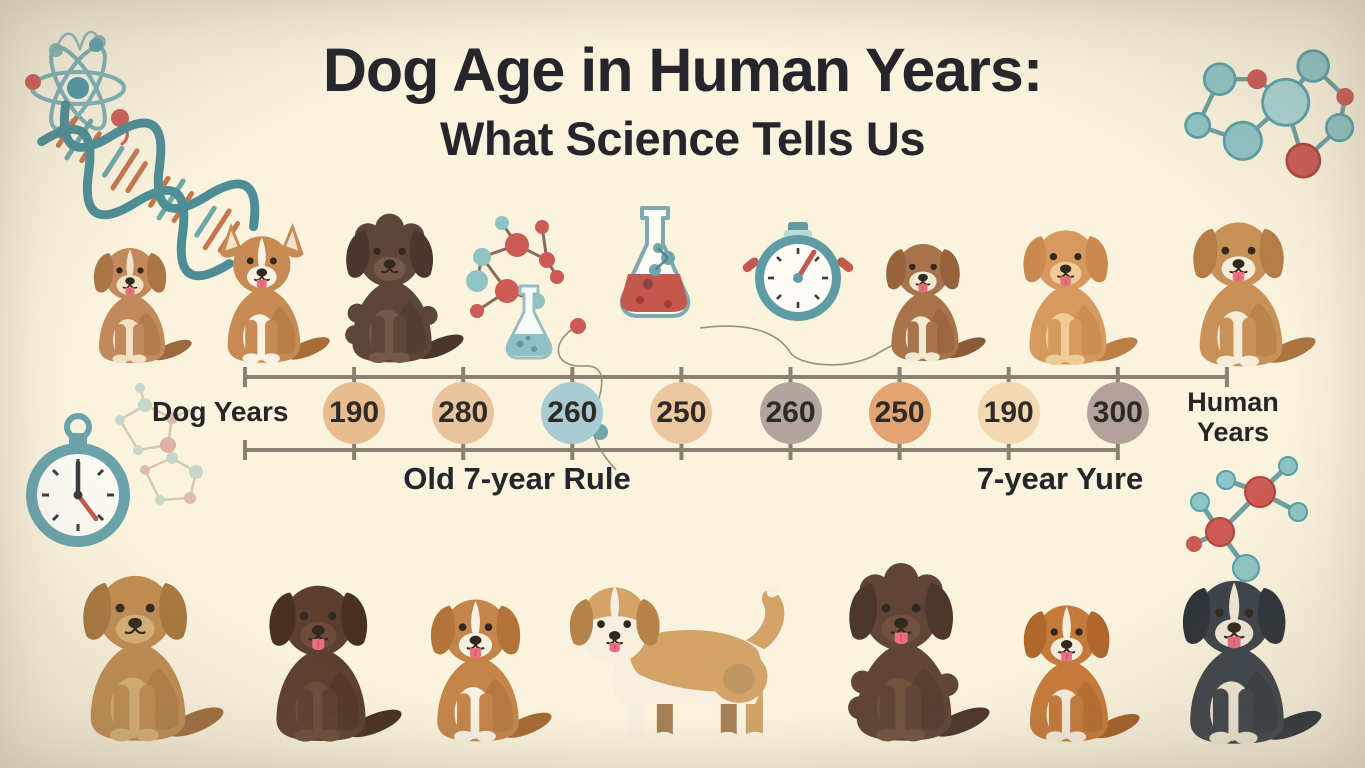  Describe the element at coordinates (1060, 478) in the screenshot. I see `new-rule-label: 7-year Yure` at that location.